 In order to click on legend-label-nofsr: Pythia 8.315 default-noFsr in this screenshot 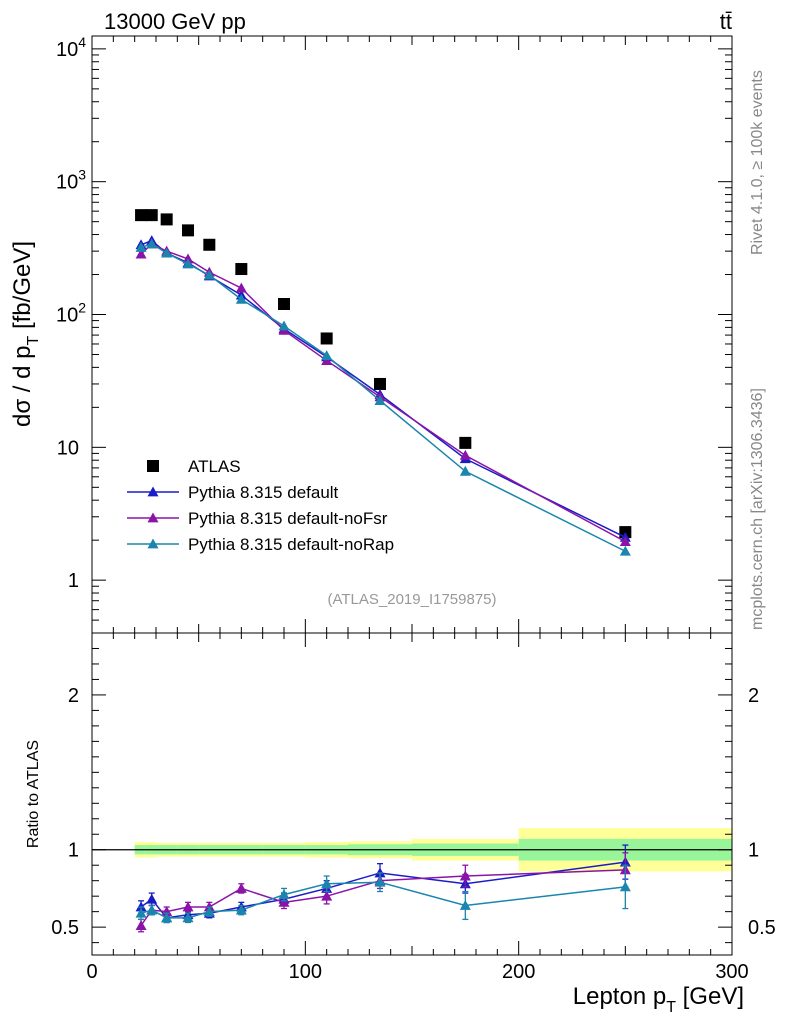, I will do `click(288, 518)`.